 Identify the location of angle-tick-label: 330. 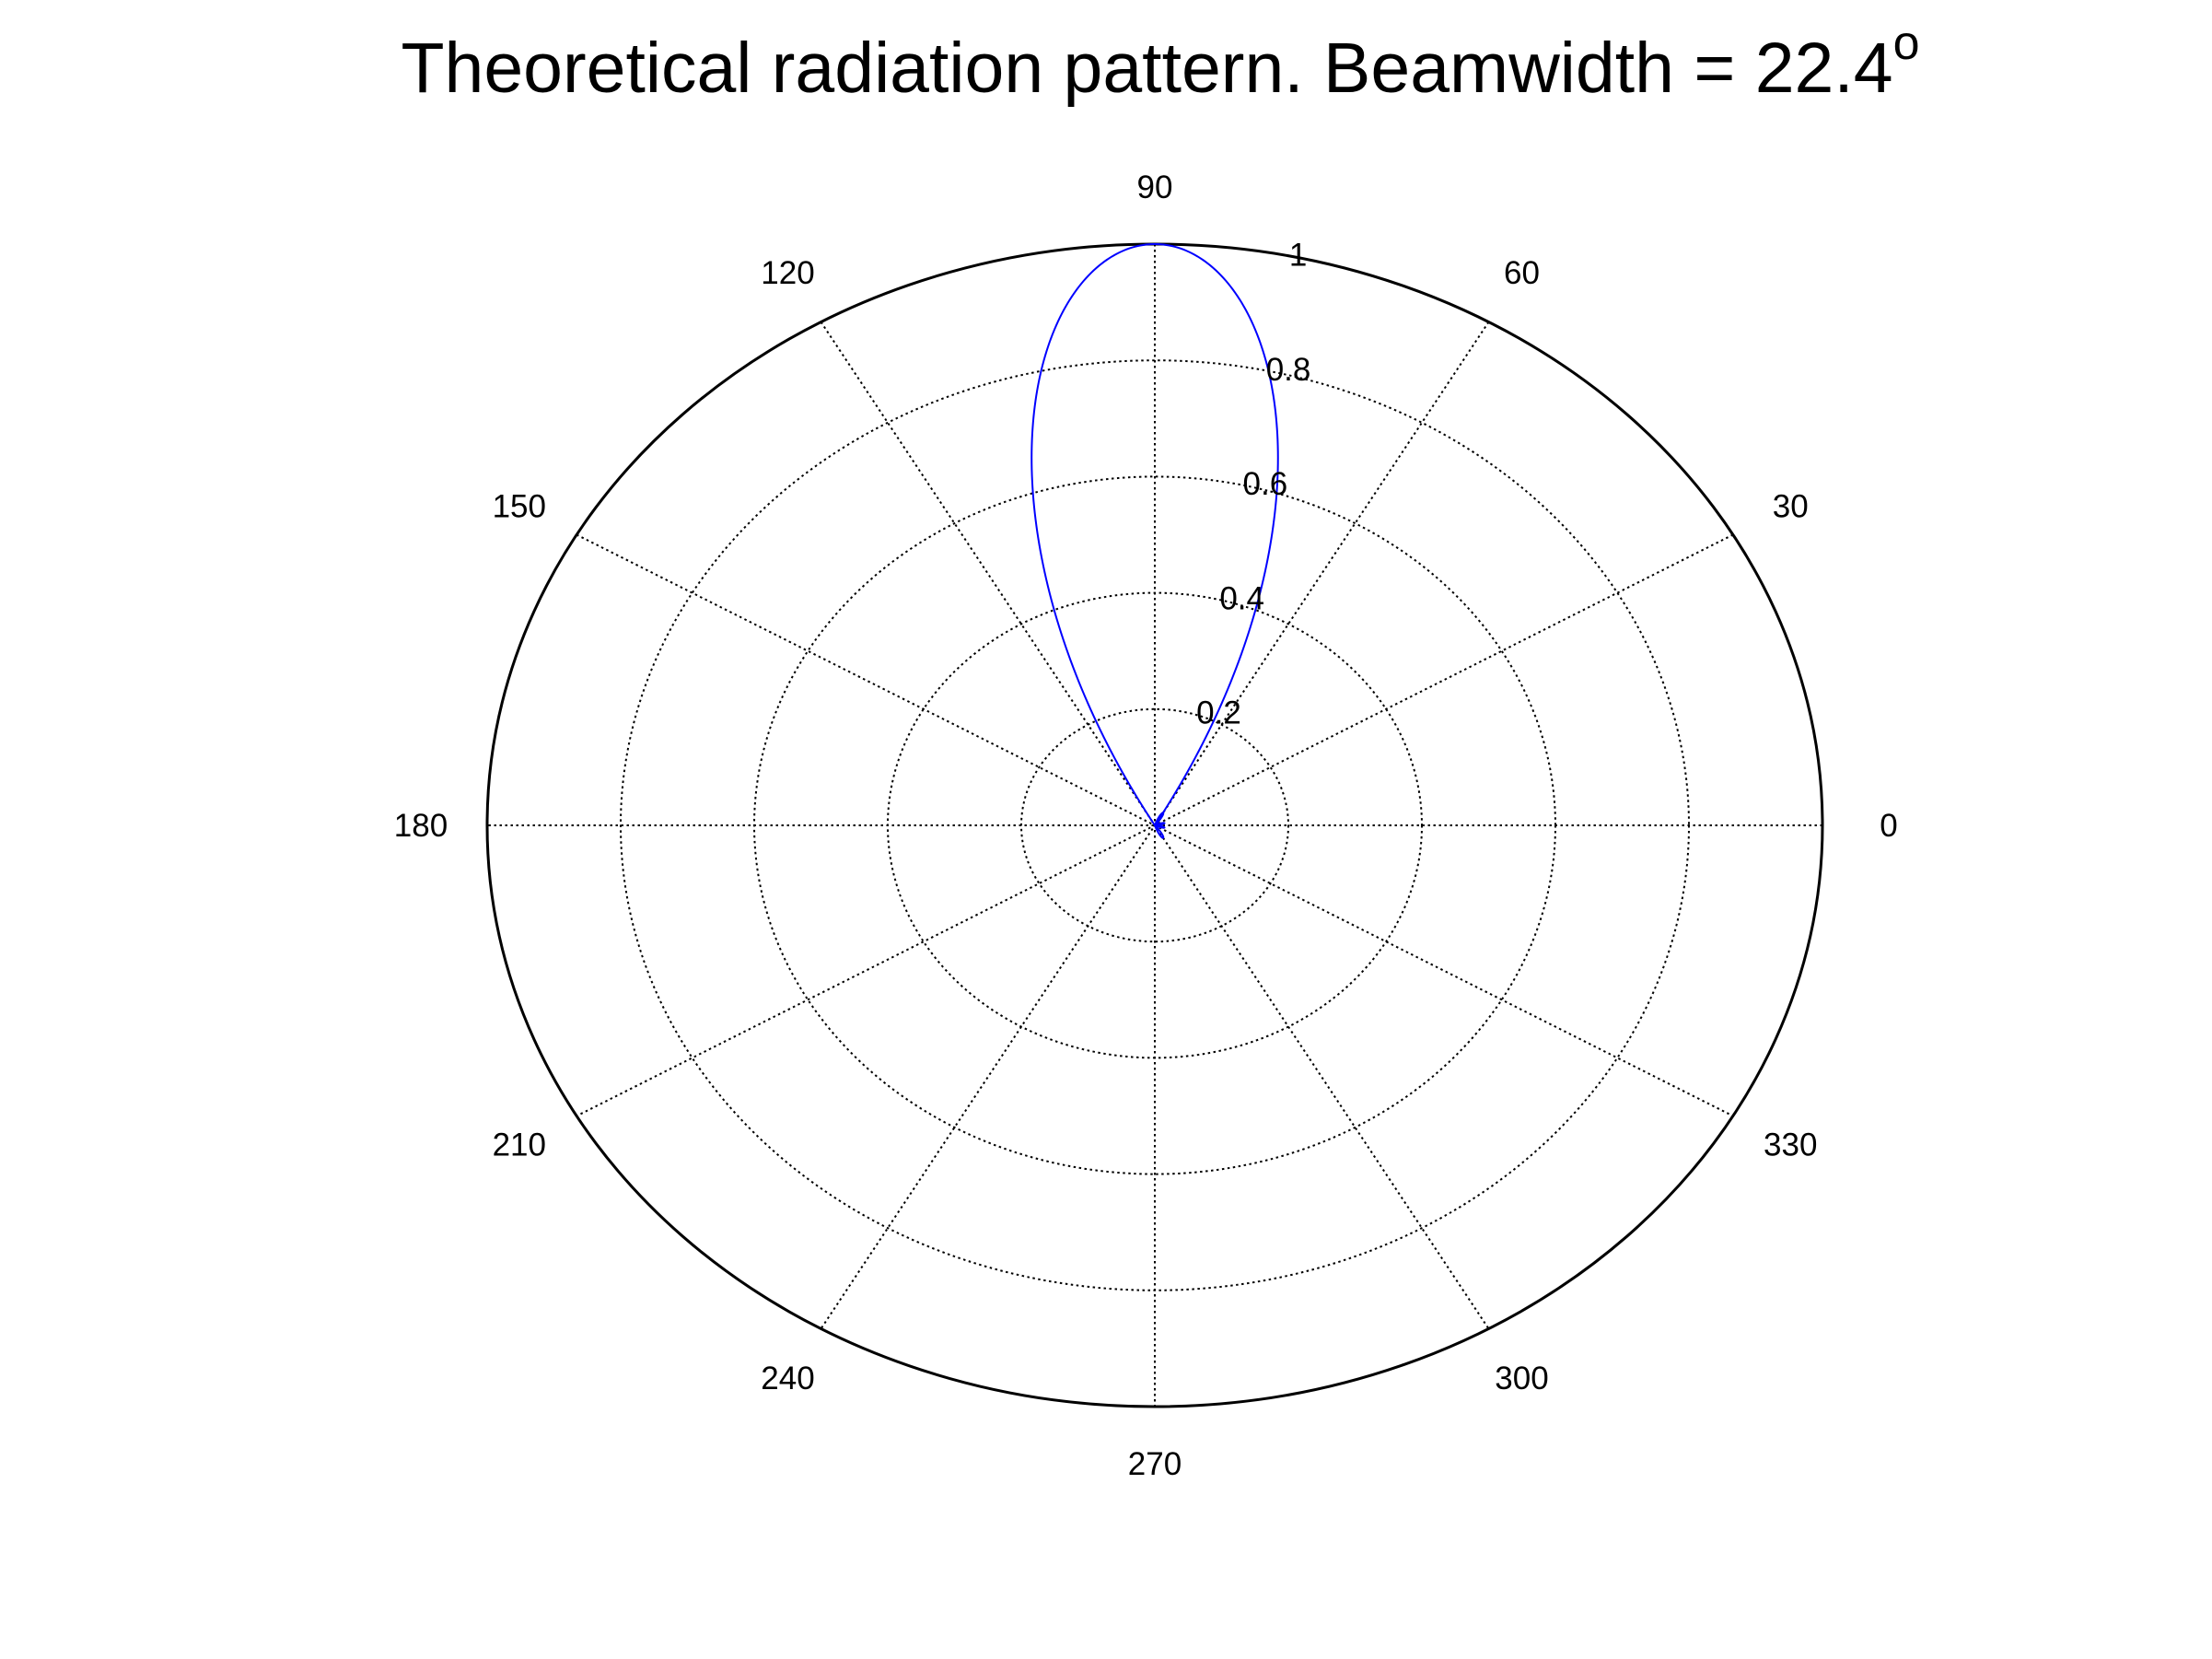
(1791, 1145).